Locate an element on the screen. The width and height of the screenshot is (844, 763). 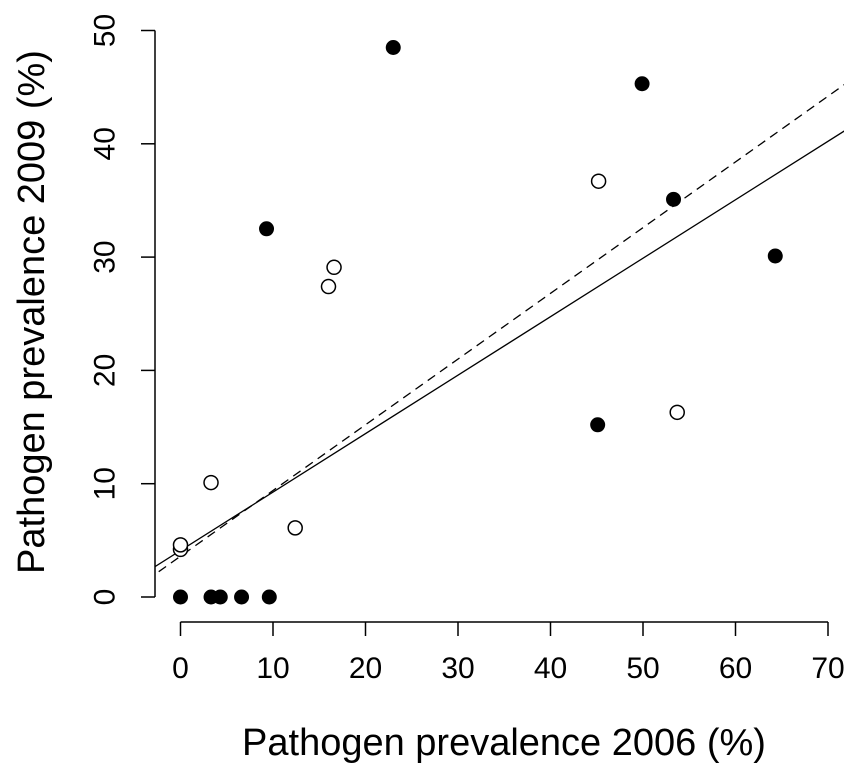
x-tick-label: 60 is located at coordinates (735, 668).